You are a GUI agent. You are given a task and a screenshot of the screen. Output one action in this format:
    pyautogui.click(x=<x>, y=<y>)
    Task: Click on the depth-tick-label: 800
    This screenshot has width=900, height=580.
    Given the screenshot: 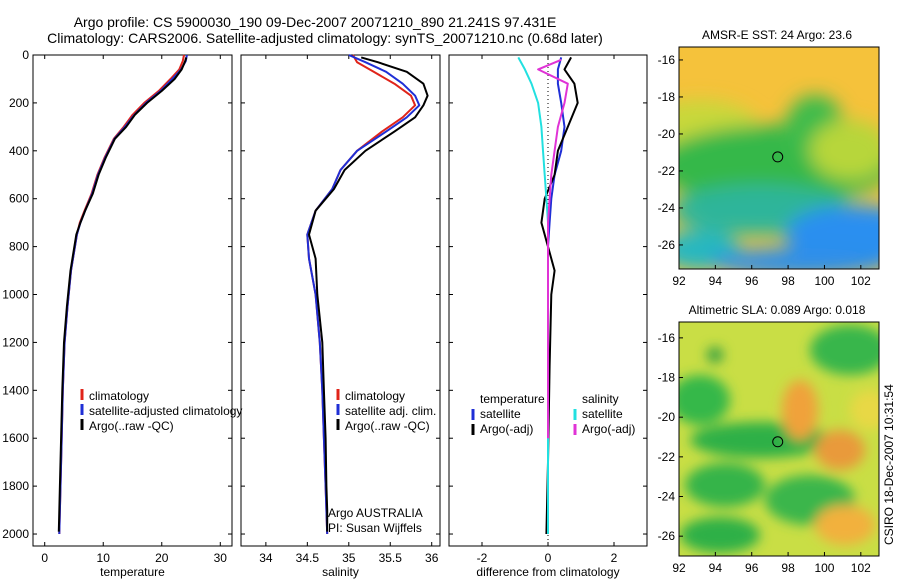 What is the action you would take?
    pyautogui.click(x=19, y=247)
    